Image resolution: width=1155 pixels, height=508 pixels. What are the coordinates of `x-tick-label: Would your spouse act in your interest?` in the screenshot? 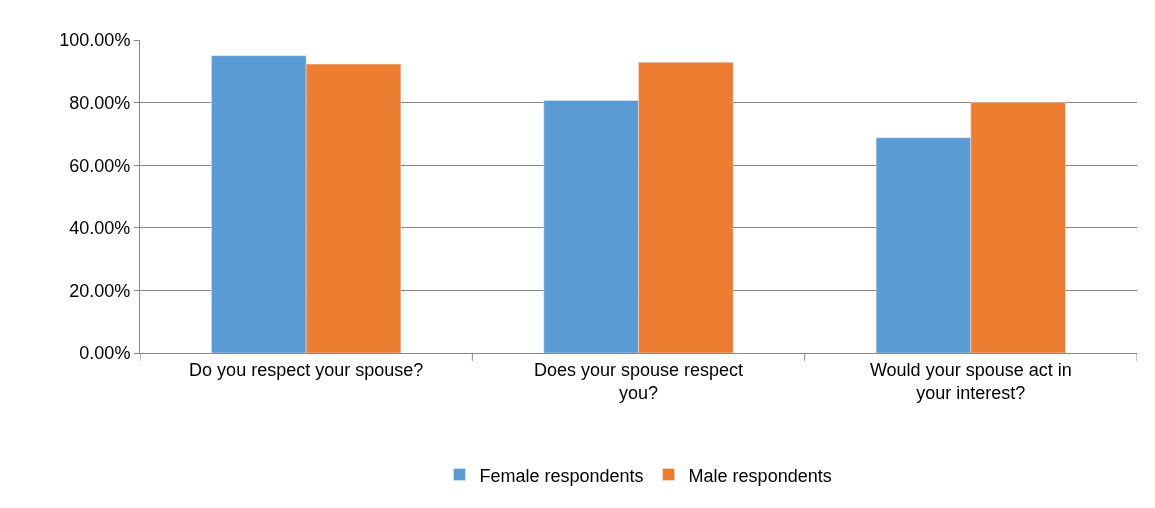 It's located at (970, 381).